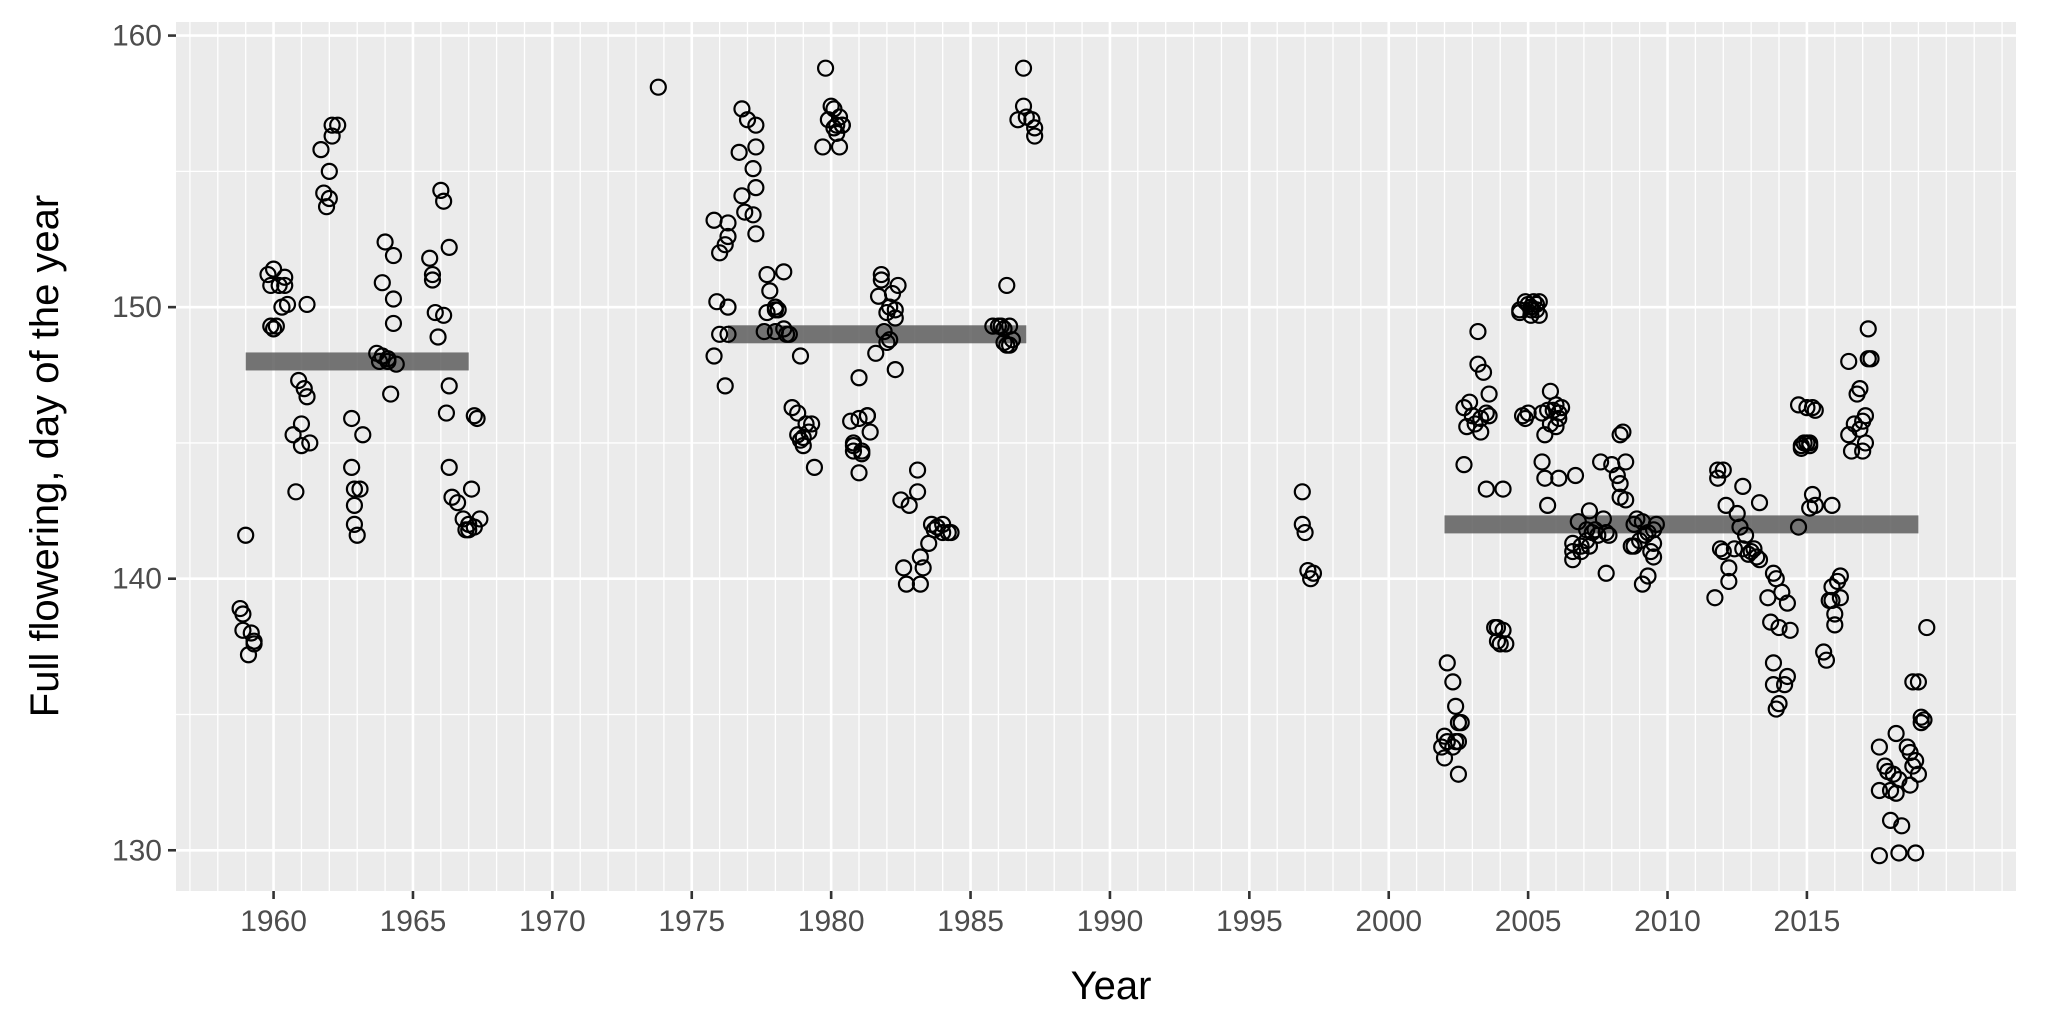  I want to click on y-tick-label: 160, so click(137, 36).